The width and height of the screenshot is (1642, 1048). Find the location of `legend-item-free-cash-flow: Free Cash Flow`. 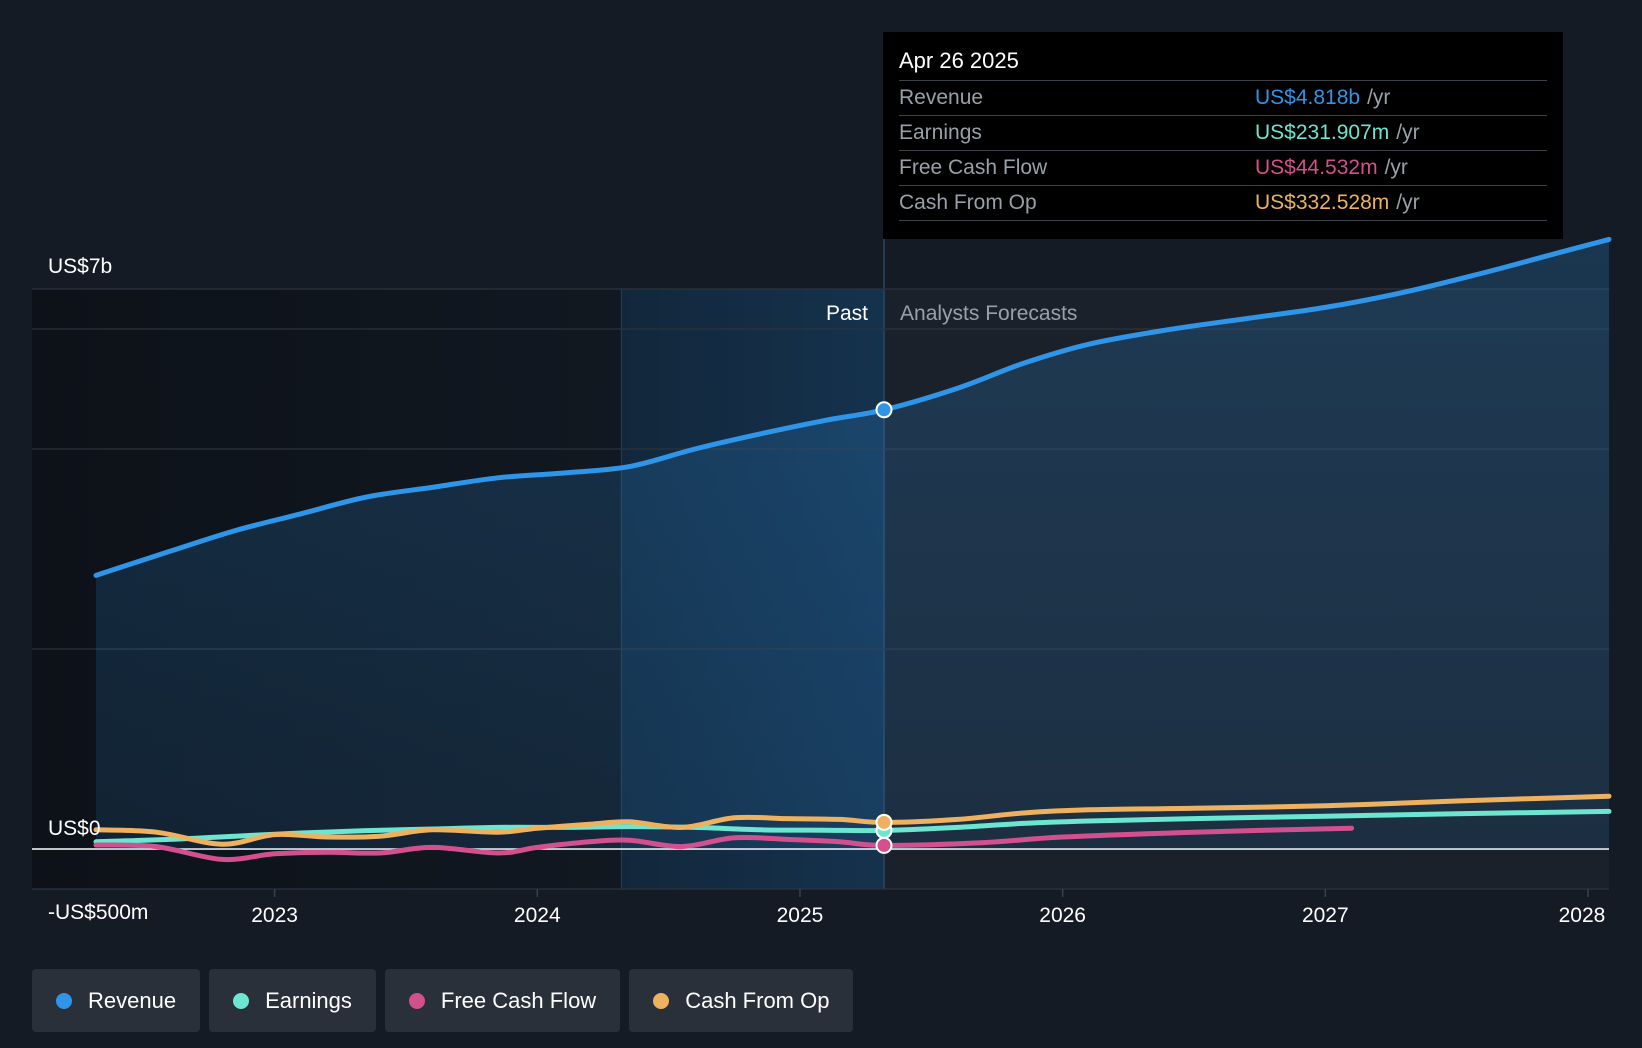

legend-item-free-cash-flow: Free Cash Flow is located at coordinates (502, 1000).